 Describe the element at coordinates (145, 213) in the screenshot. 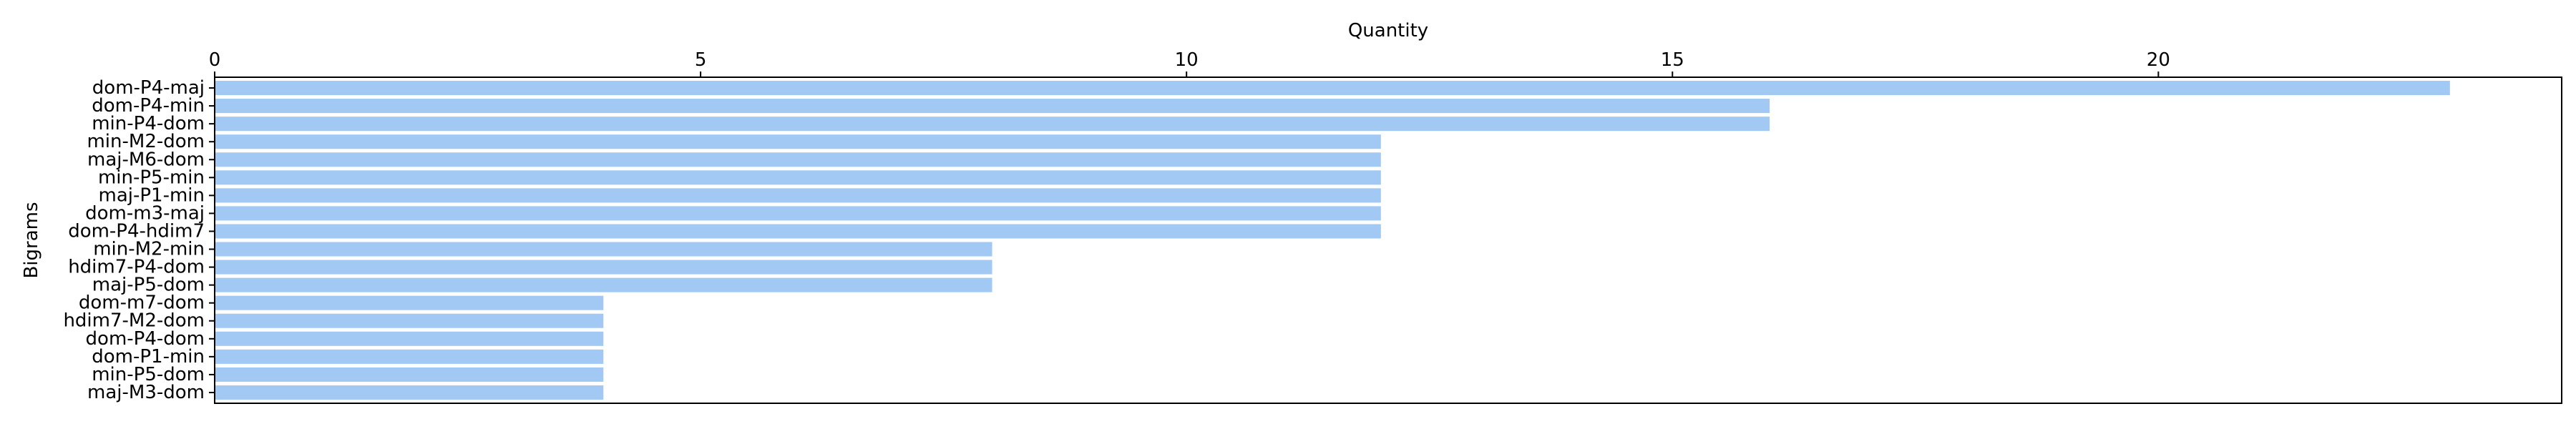

I see `y-tick-label: dom-m3-maj` at that location.